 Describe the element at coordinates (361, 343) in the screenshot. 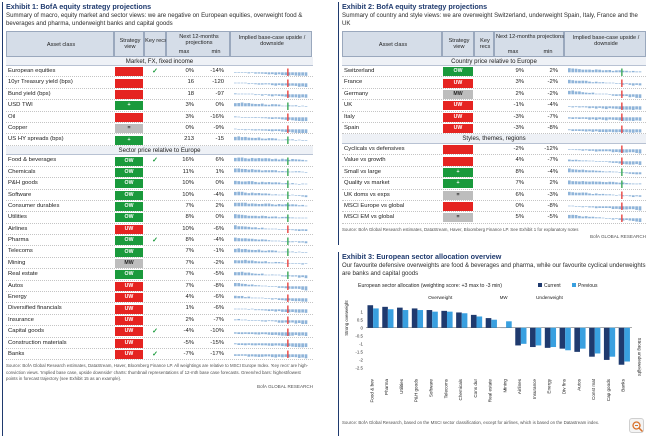

I see `y-tick-label: -1` at that location.